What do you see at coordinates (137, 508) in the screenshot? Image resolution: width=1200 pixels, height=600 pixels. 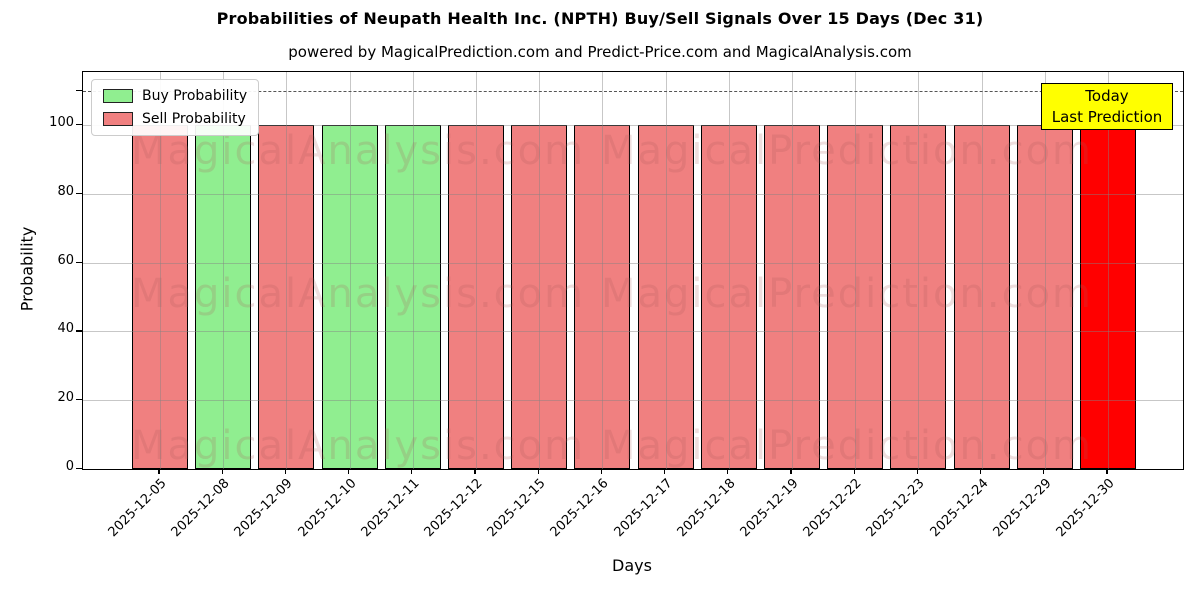 I see `x-tick-label: 2025-12-05` at bounding box center [137, 508].